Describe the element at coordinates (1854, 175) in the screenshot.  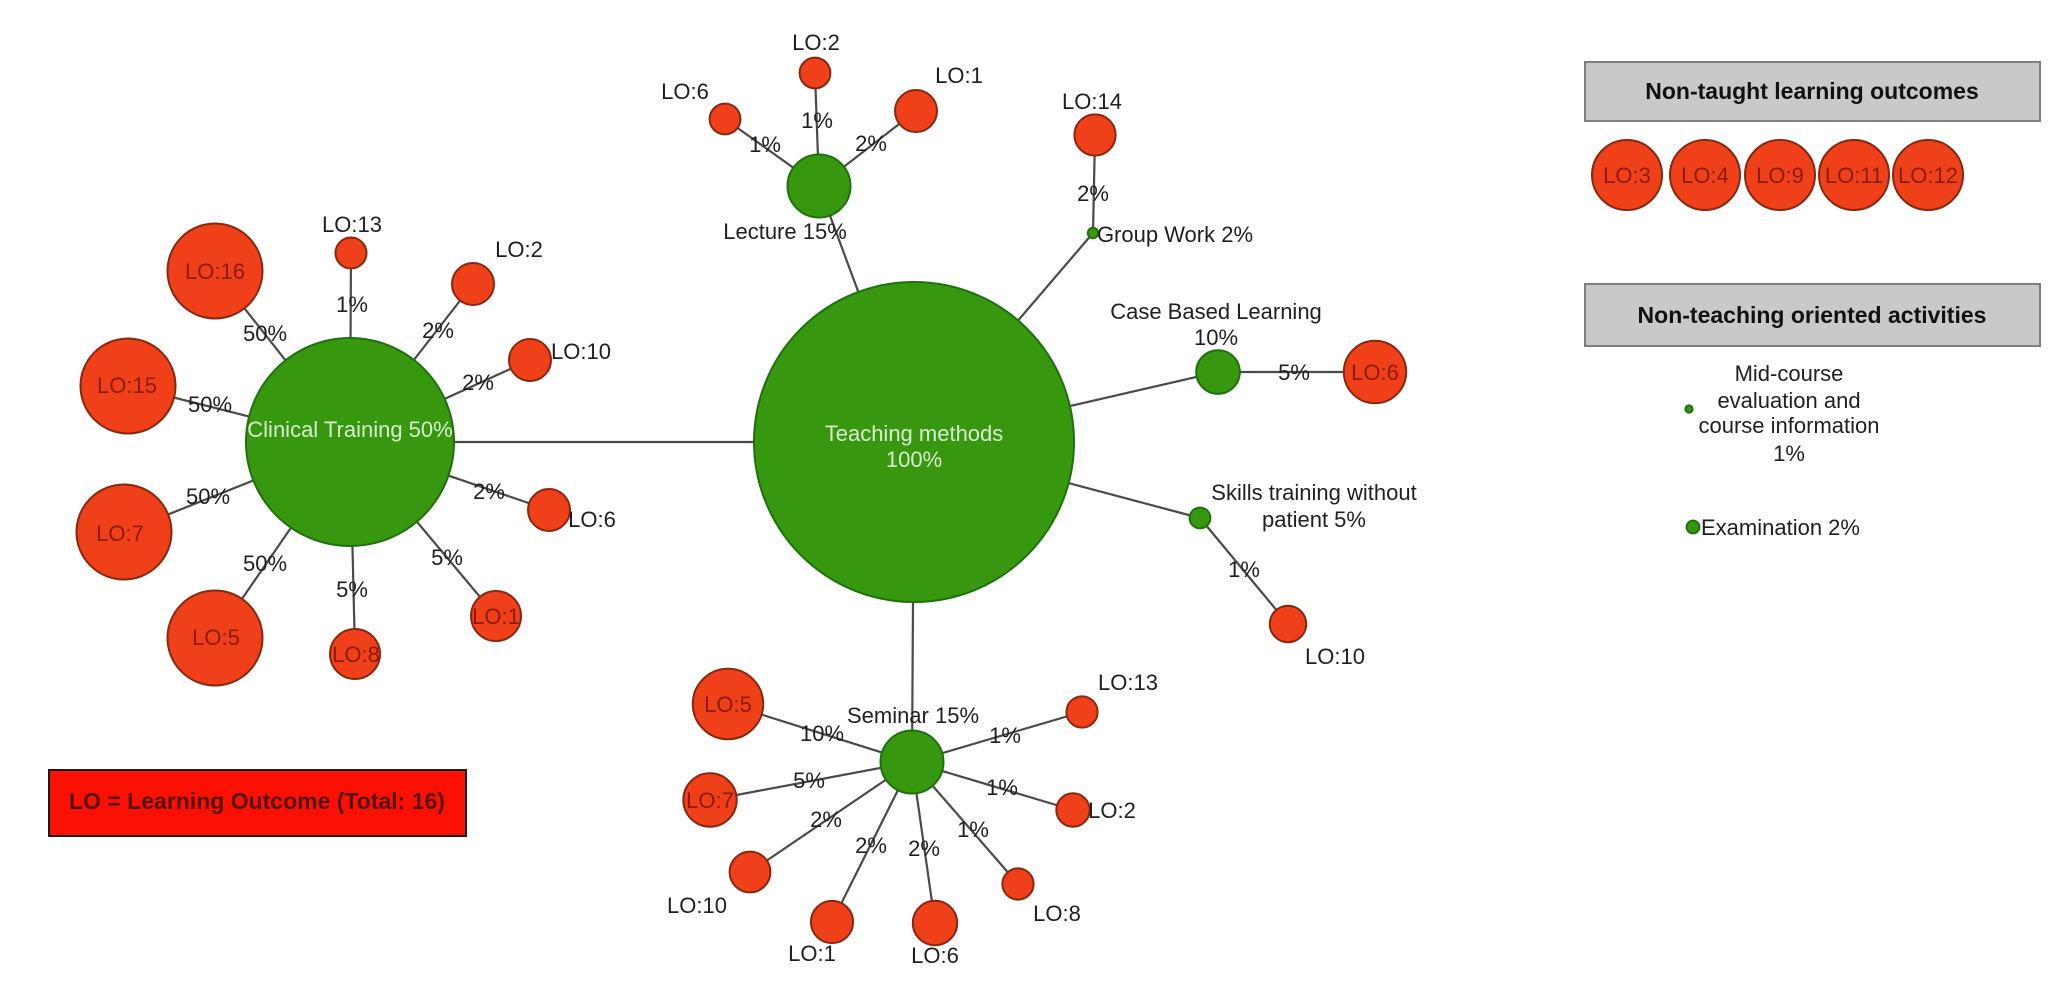
I see `svg-text: LO:11` at that location.